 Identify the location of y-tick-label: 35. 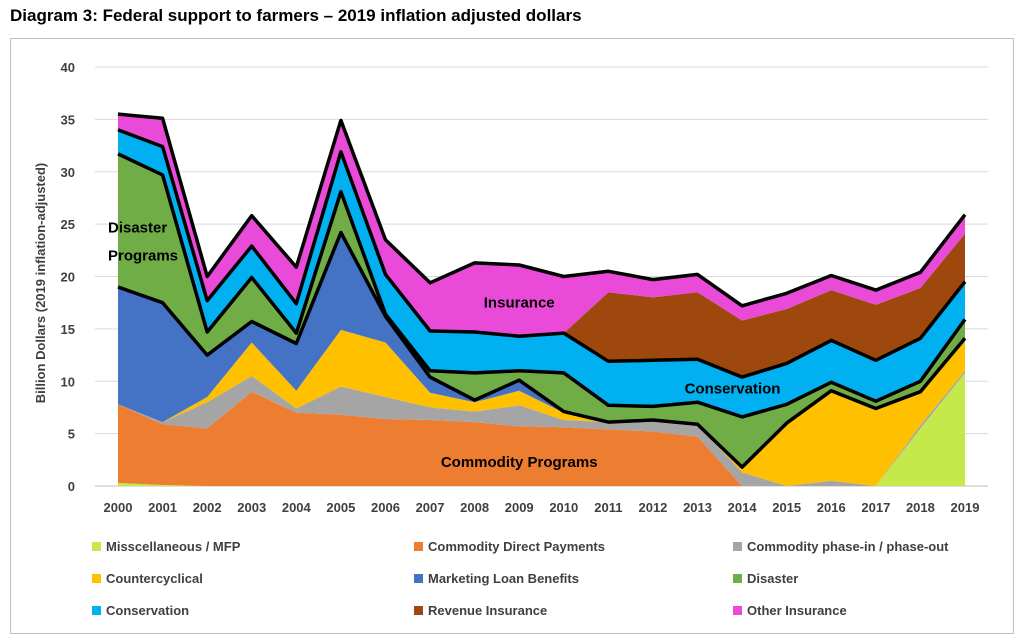
(68, 119).